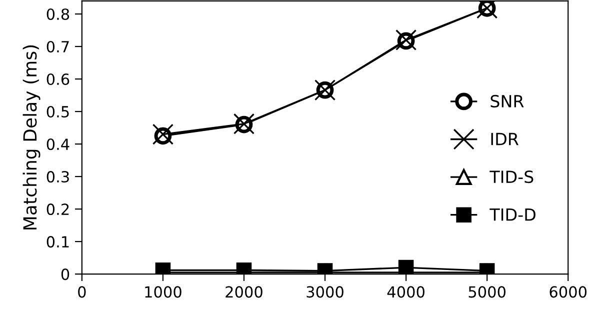  Describe the element at coordinates (405, 292) in the screenshot. I see `x-tick-label: 4000` at that location.